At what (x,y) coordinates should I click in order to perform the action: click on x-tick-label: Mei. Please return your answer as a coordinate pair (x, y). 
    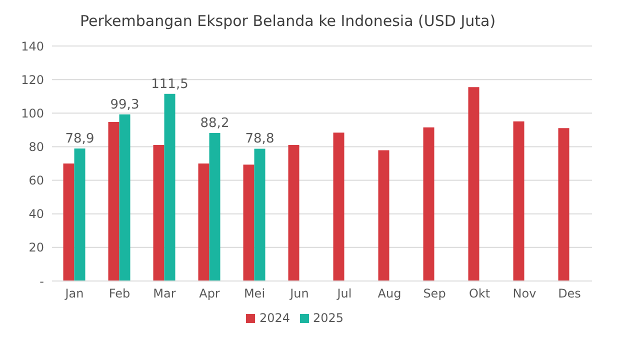
    Looking at the image, I should click on (255, 293).